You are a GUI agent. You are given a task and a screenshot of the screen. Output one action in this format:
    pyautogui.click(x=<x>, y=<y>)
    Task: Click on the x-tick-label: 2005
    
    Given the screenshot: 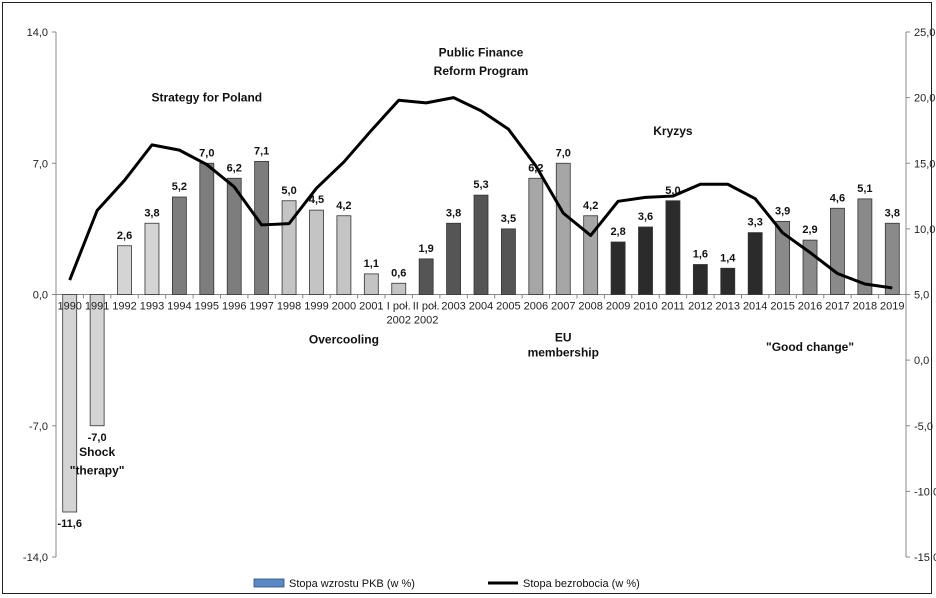 What is the action you would take?
    pyautogui.click(x=508, y=307)
    